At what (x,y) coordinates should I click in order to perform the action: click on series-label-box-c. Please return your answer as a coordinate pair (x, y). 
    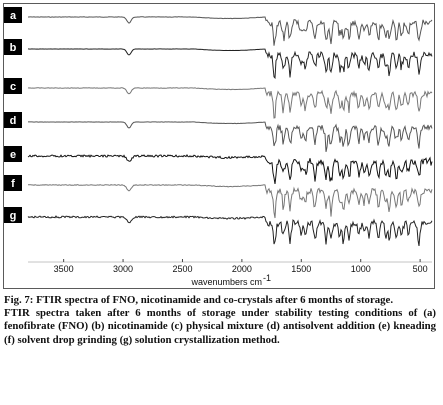
    Looking at the image, I should click on (13, 86).